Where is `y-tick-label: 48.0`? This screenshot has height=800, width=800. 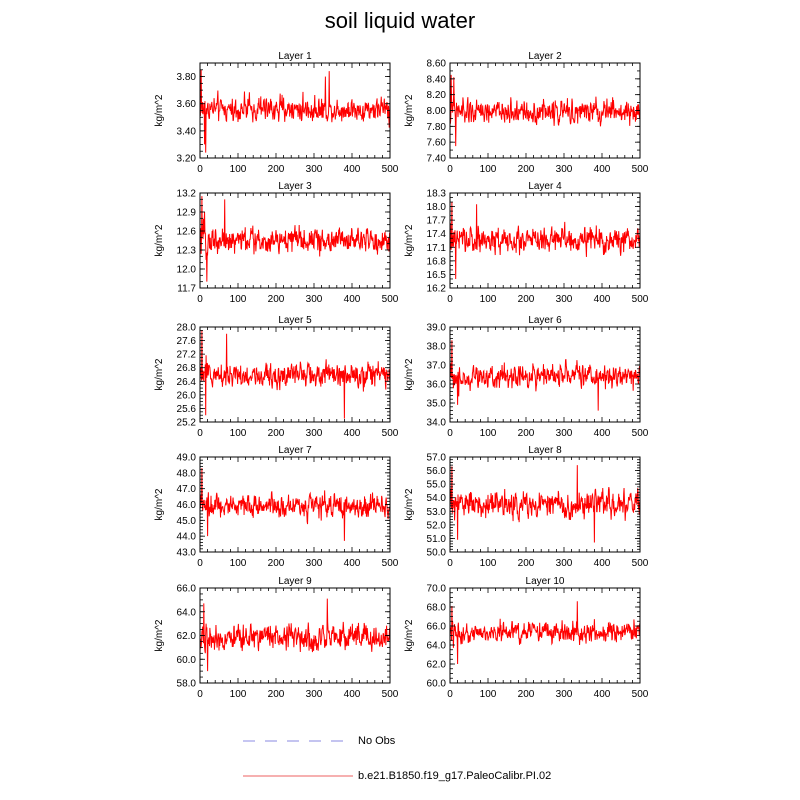
y-tick-label: 48.0 is located at coordinates (187, 473).